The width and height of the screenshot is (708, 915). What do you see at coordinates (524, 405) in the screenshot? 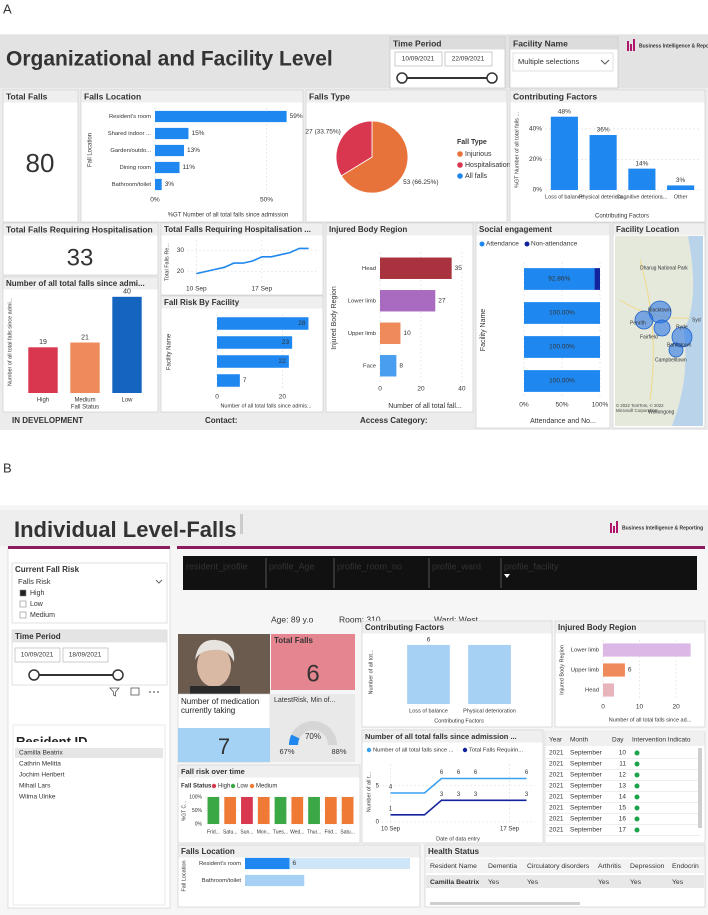
I see `x-tick-label: 0%` at bounding box center [524, 405].